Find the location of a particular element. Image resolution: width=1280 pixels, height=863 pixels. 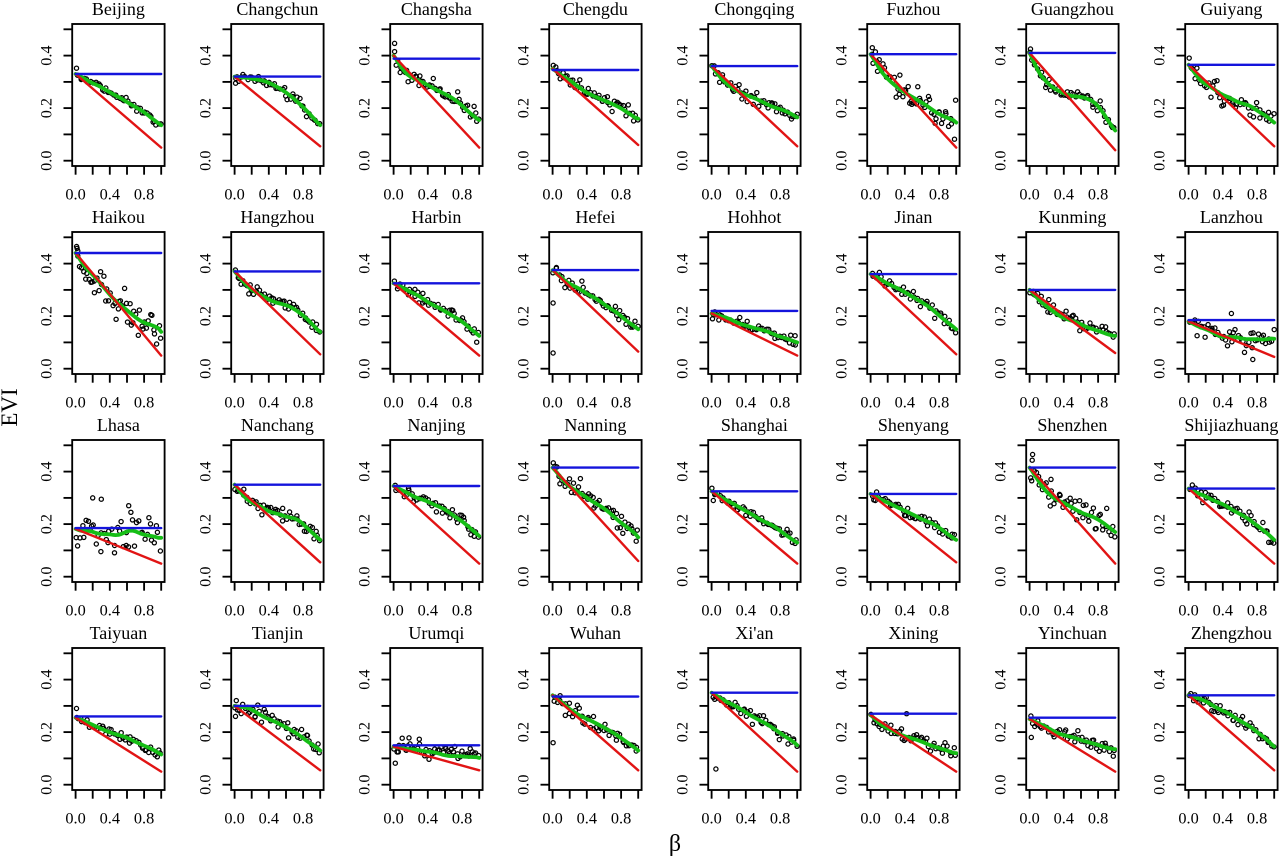

svg-text: Nanchang is located at coordinates (277, 425).